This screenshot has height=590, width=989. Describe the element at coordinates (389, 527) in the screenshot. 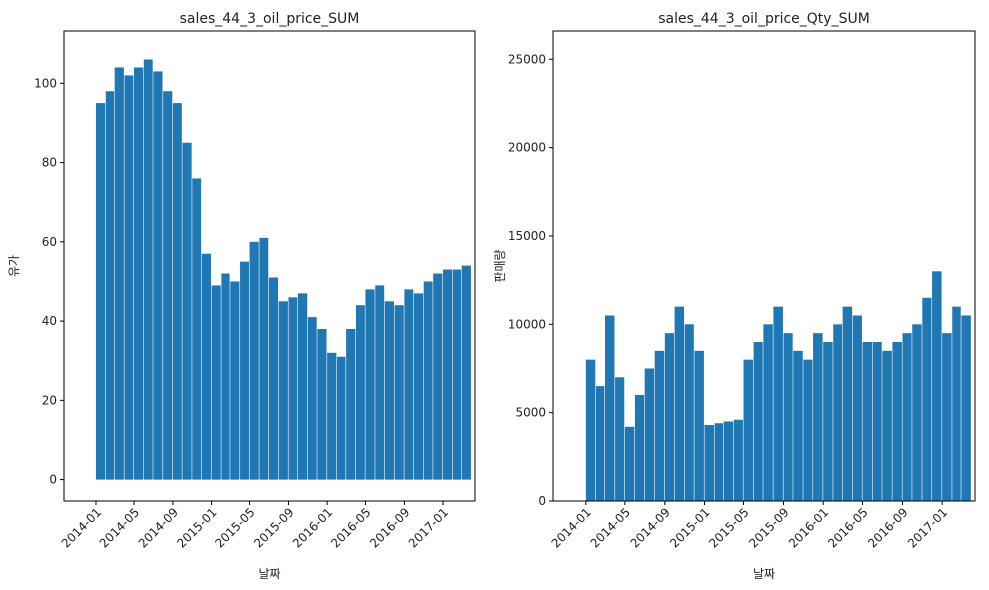

I see `oil-price-x-tick-label: 2016-09` at that location.